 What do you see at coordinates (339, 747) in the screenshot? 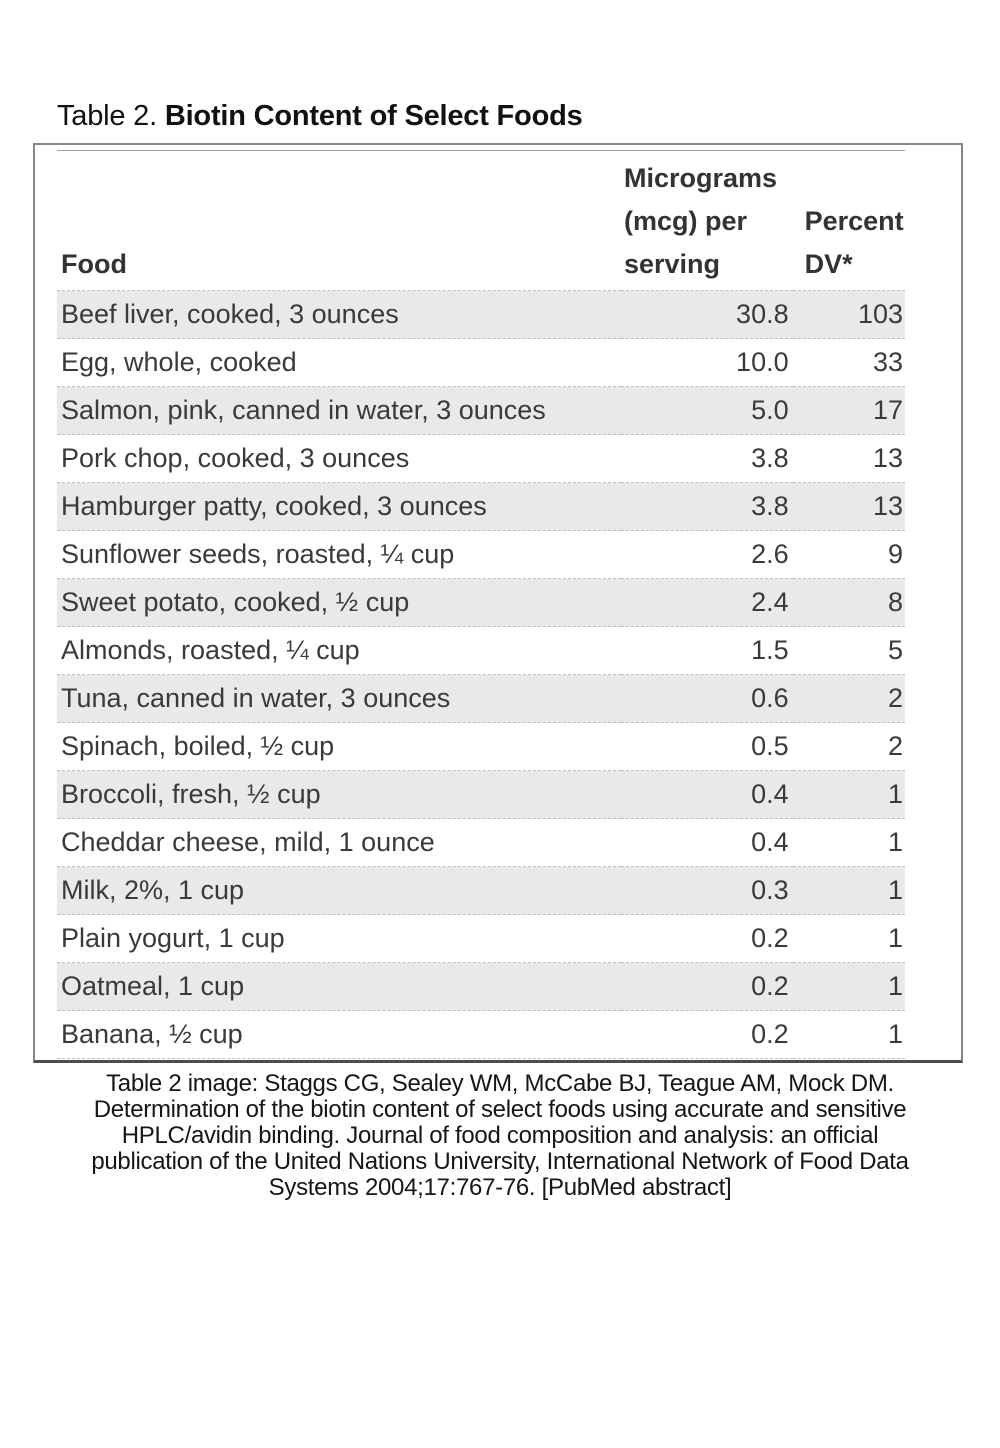
I see `food-cell: Spinach, boiled, ½ cup` at bounding box center [339, 747].